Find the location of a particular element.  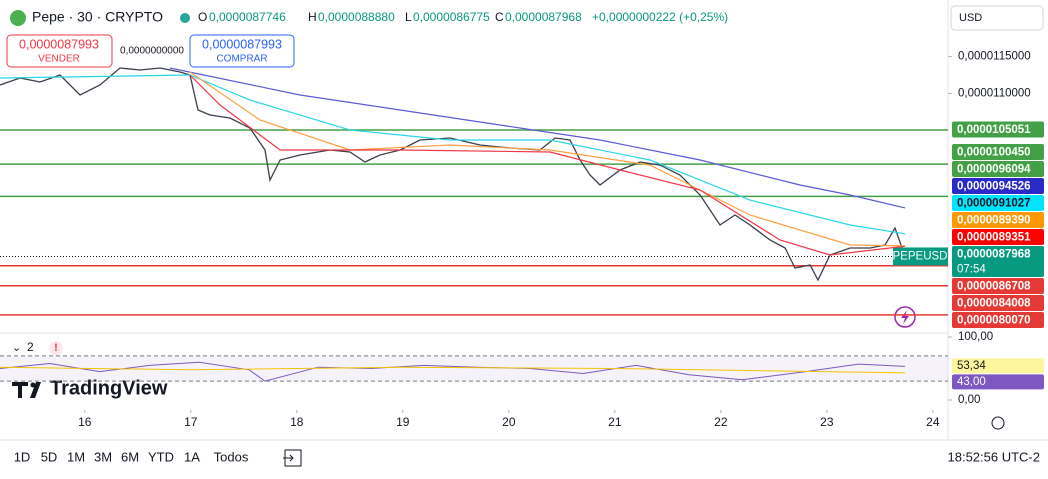

currency-select: USD is located at coordinates (997, 18).